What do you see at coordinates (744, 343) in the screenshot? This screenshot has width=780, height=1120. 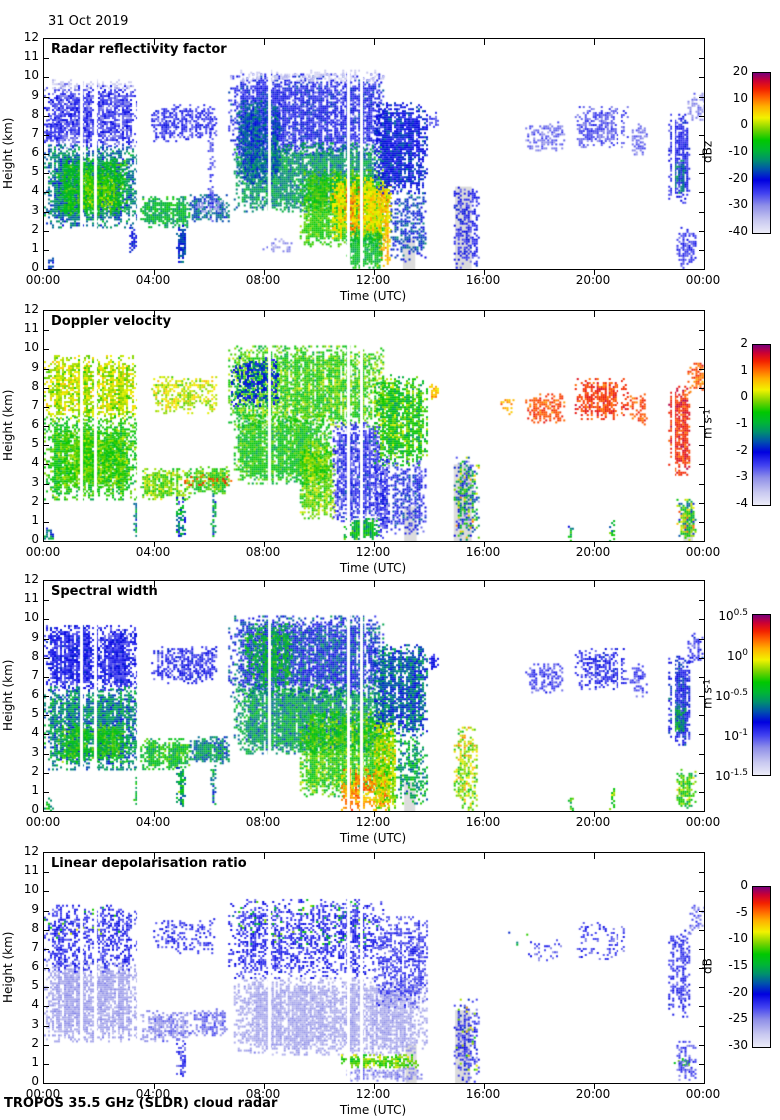 I see `colorbar-tick-label: 2` at bounding box center [744, 343].